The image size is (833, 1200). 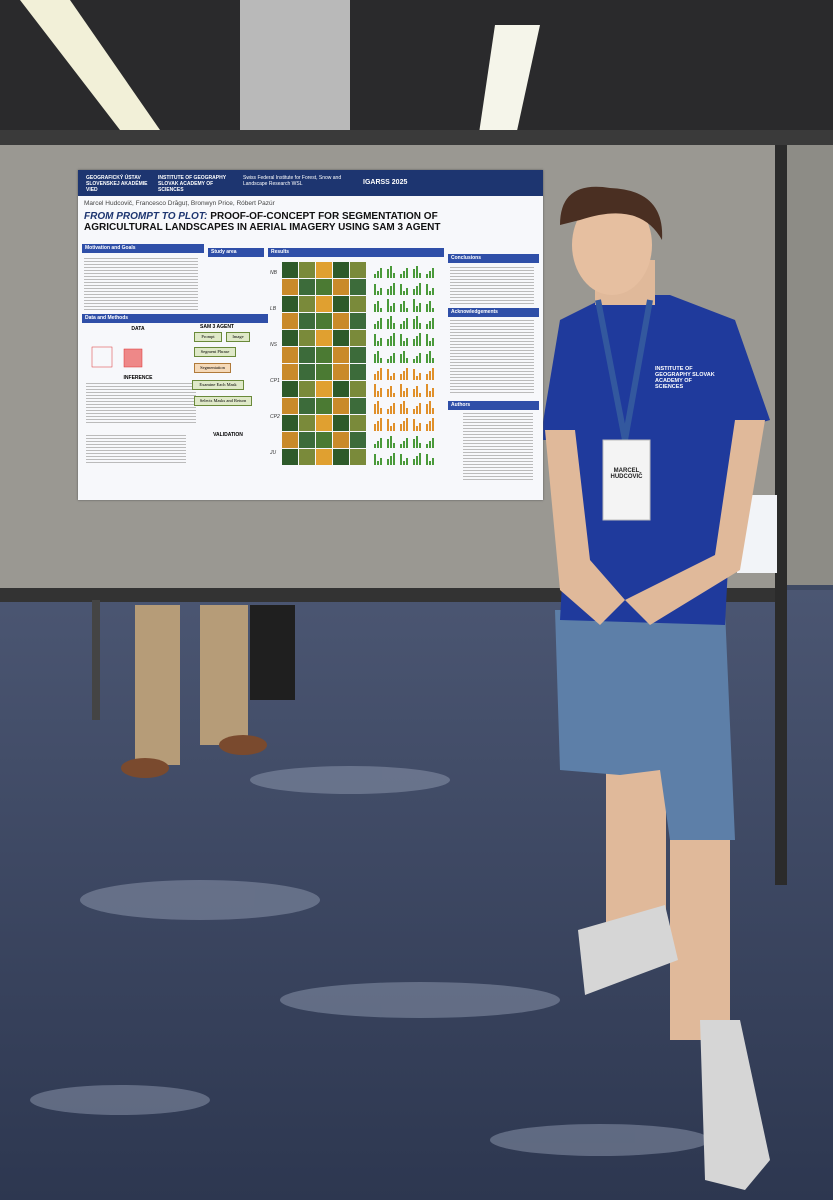 What do you see at coordinates (493, 258) in the screenshot?
I see `section-header: Conclusions` at bounding box center [493, 258].